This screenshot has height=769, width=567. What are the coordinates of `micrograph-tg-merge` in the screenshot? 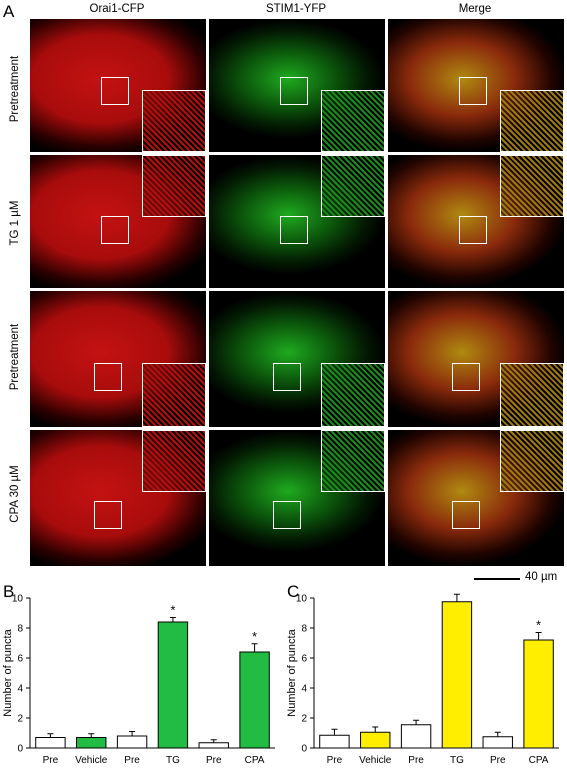 It's located at (476, 221).